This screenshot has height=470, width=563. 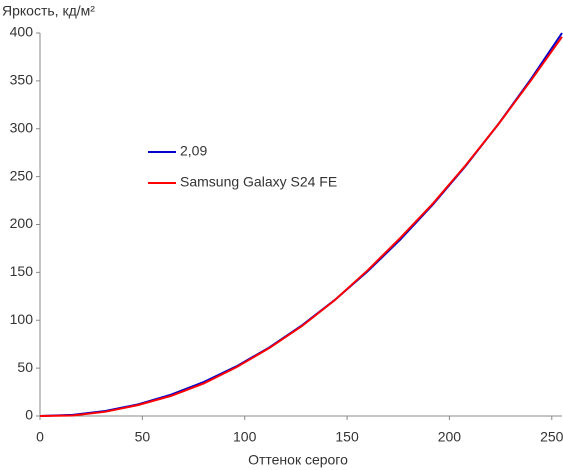 What do you see at coordinates (29, 415) in the screenshot?
I see `y-tick-label: 0` at bounding box center [29, 415].